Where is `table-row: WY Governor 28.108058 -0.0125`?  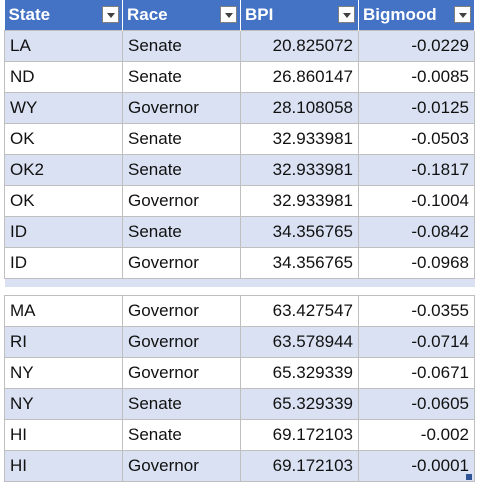 table-row: WY Governor 28.108058 -0.0125 is located at coordinates (239, 108).